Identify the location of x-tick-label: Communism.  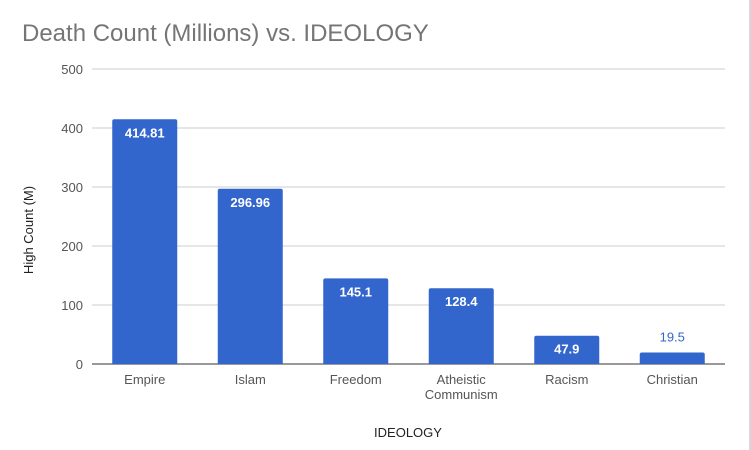
(461, 394).